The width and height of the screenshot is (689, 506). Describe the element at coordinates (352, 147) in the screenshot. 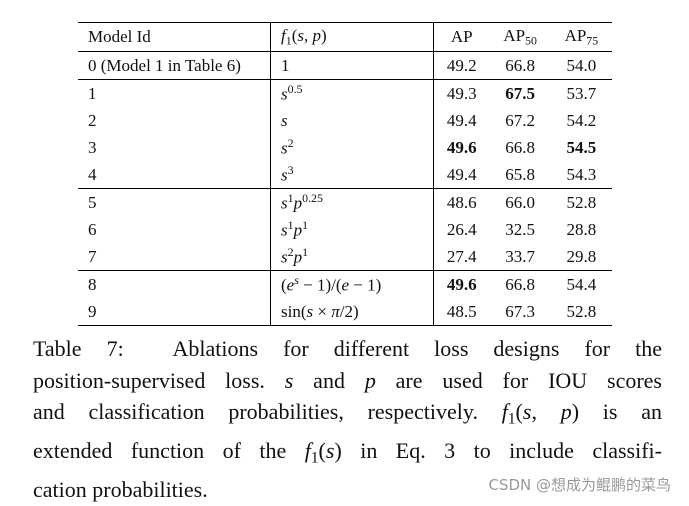

I see `table-cell: s2` at that location.